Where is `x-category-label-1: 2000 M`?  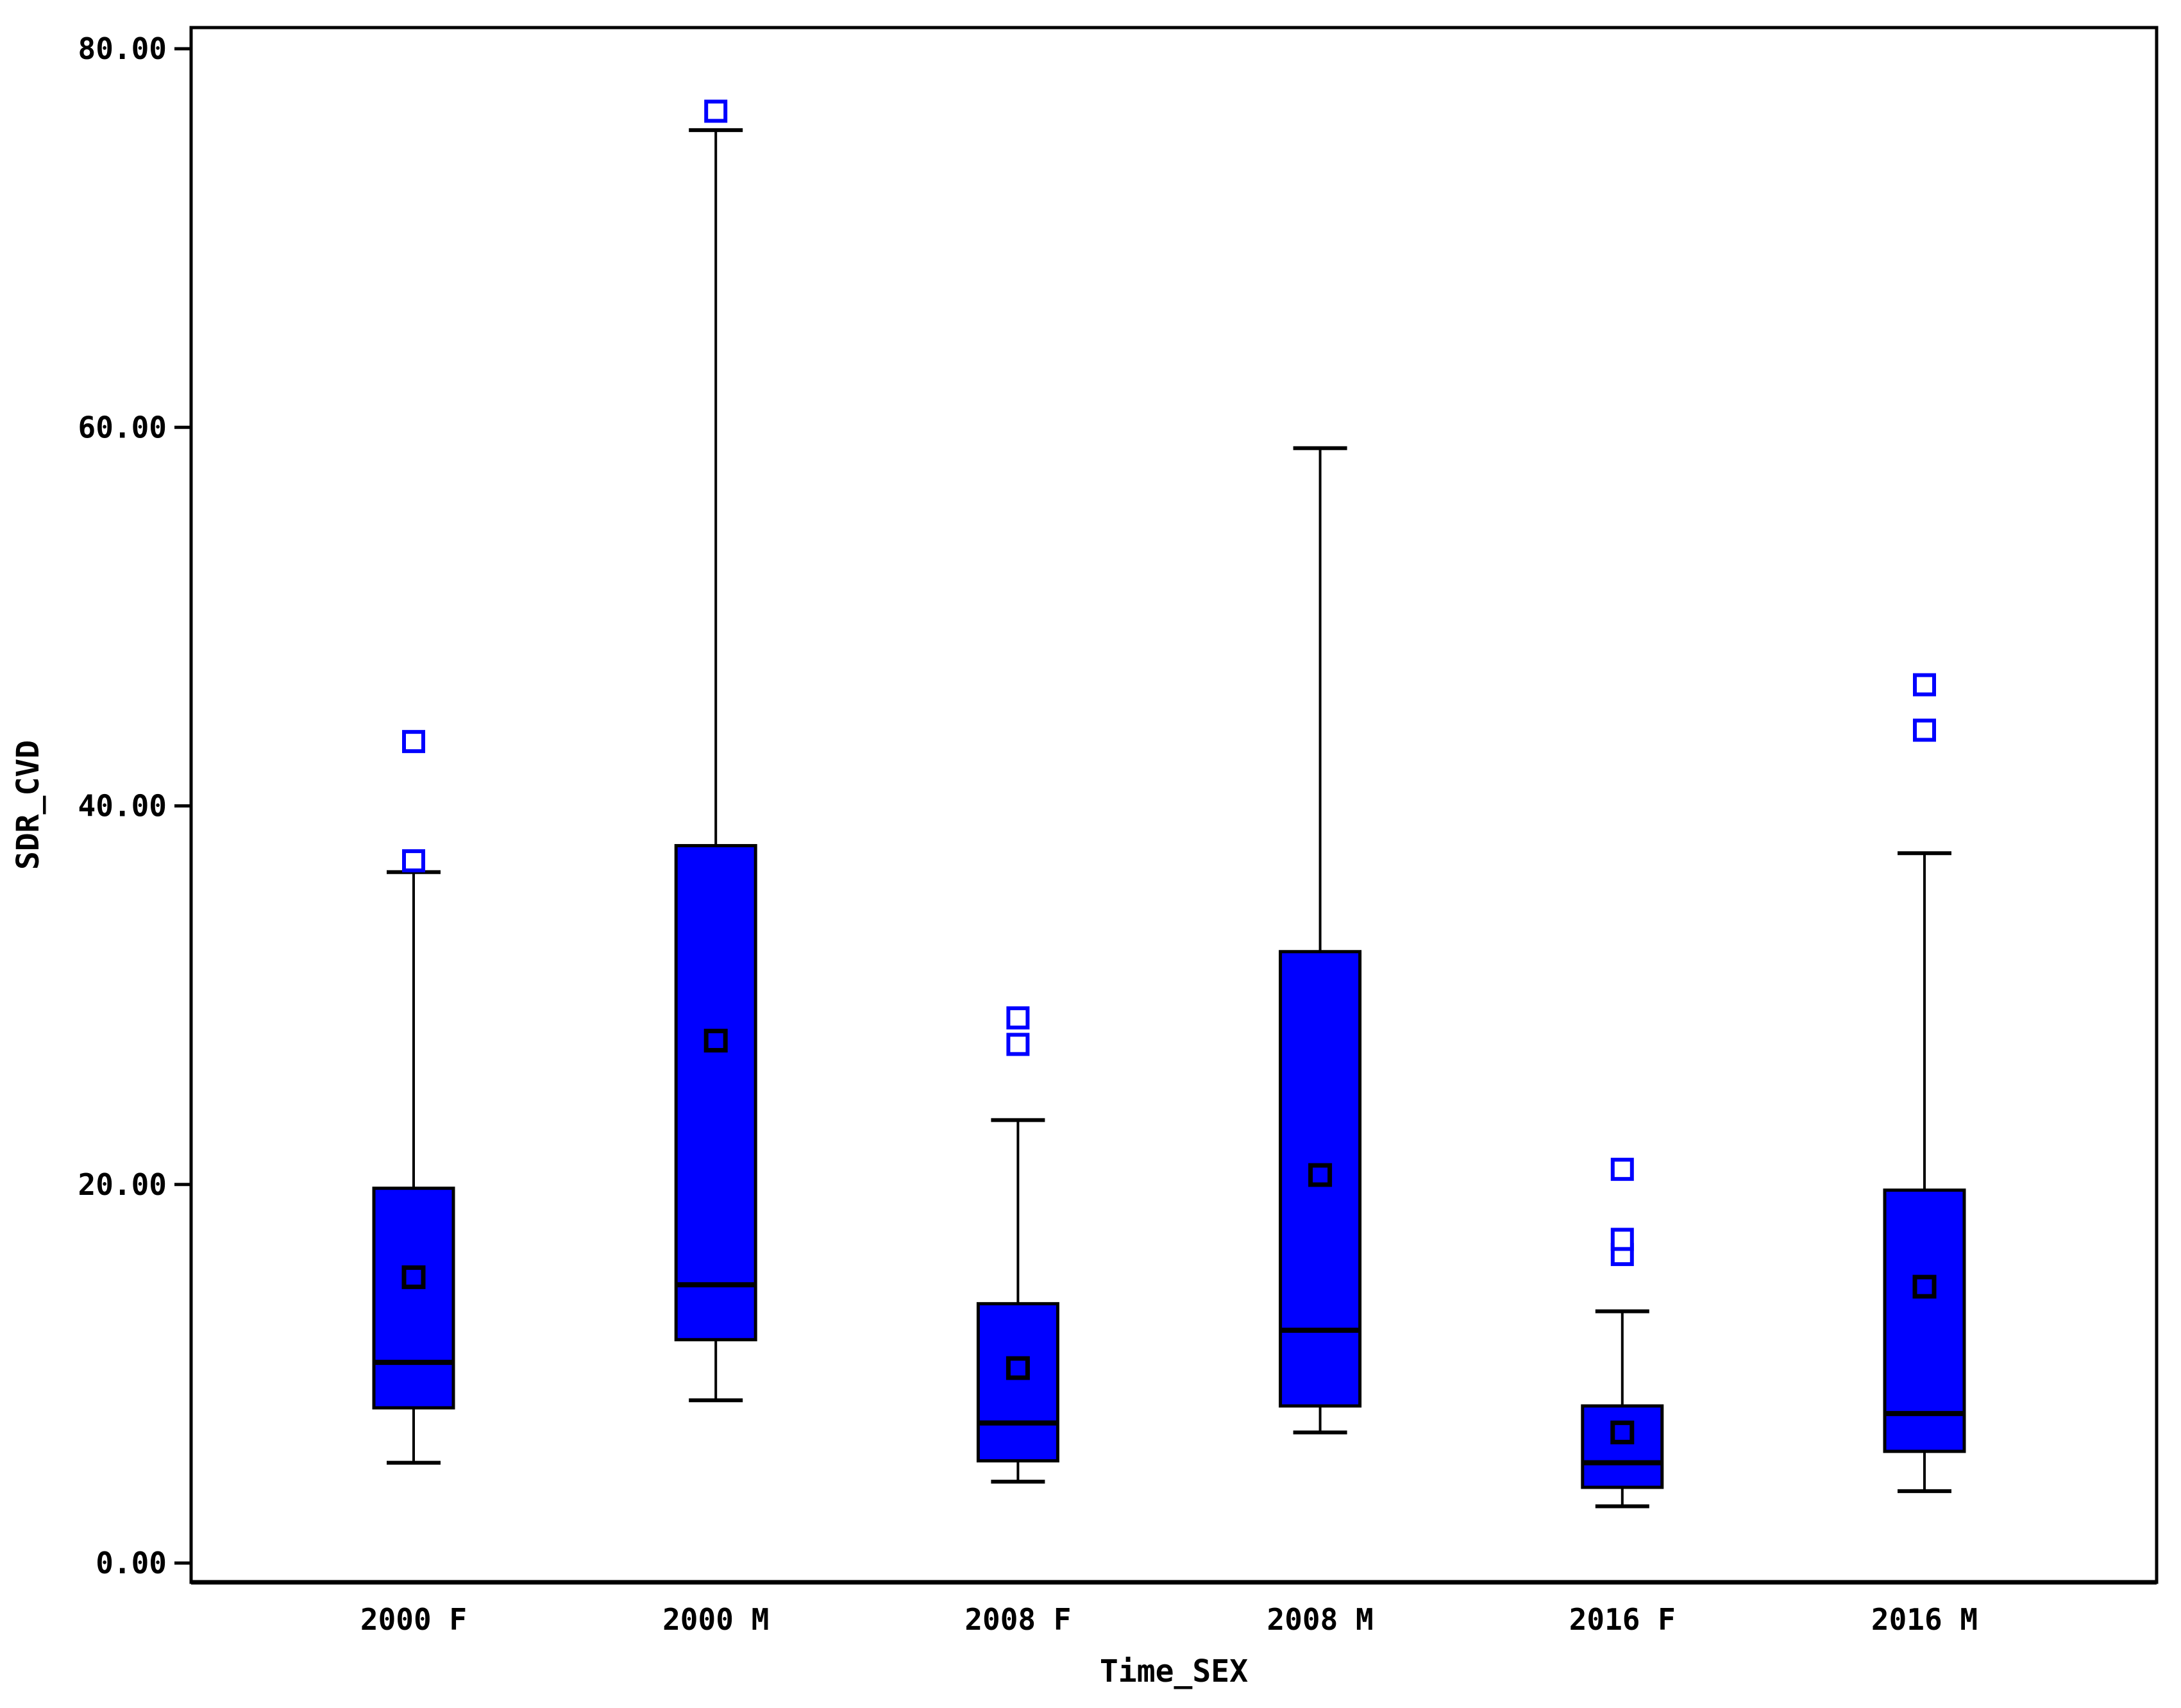 x-category-label-1: 2000 M is located at coordinates (715, 1619).